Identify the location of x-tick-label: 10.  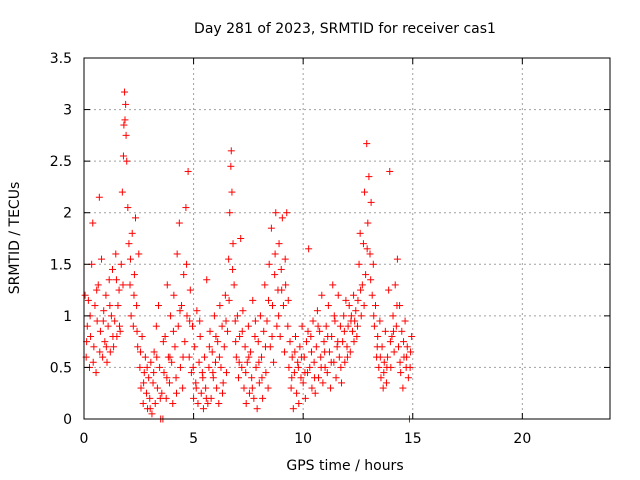
(303, 439).